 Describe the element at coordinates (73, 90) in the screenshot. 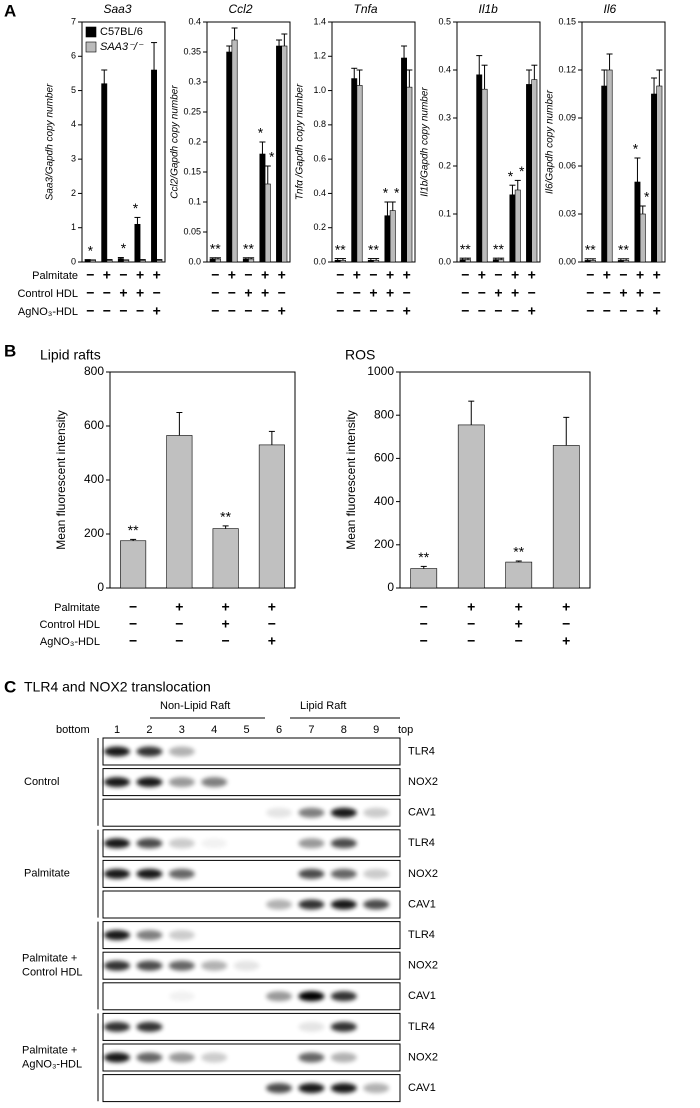

I see `y-tick-label: 5` at that location.